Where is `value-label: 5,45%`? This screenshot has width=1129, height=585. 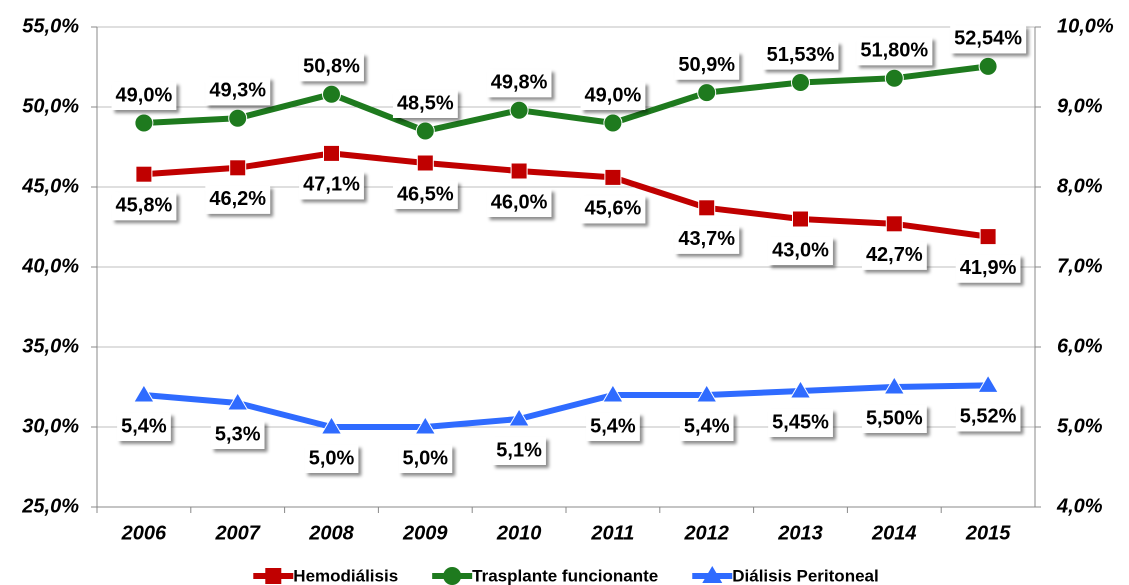 value-label: 5,45% is located at coordinates (800, 422).